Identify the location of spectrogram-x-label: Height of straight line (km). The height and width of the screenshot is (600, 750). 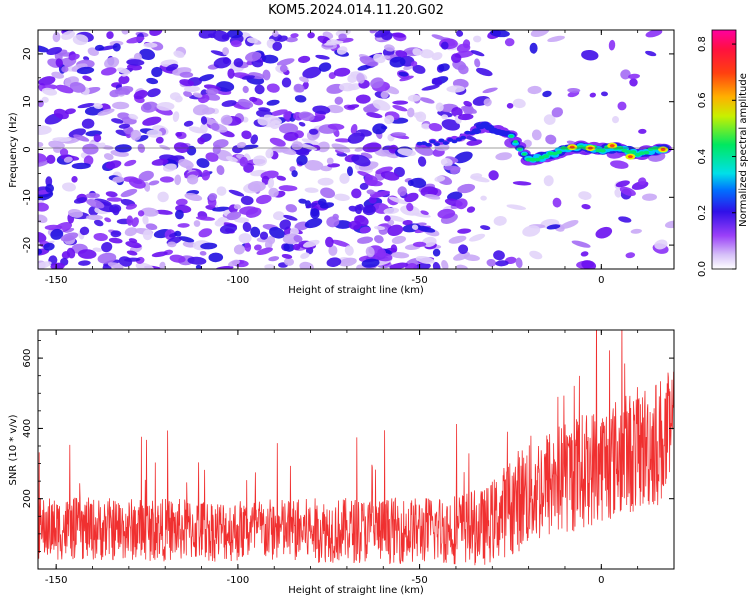
(356, 290).